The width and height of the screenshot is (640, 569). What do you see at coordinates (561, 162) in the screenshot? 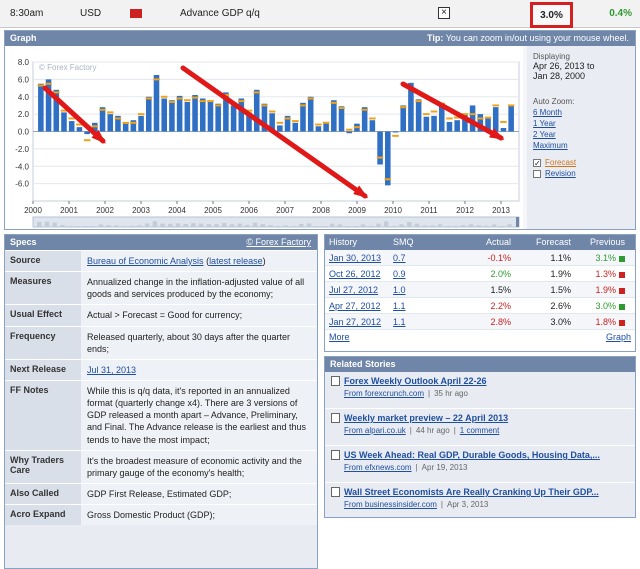
I see `forecast-label: Forecast` at bounding box center [561, 162].